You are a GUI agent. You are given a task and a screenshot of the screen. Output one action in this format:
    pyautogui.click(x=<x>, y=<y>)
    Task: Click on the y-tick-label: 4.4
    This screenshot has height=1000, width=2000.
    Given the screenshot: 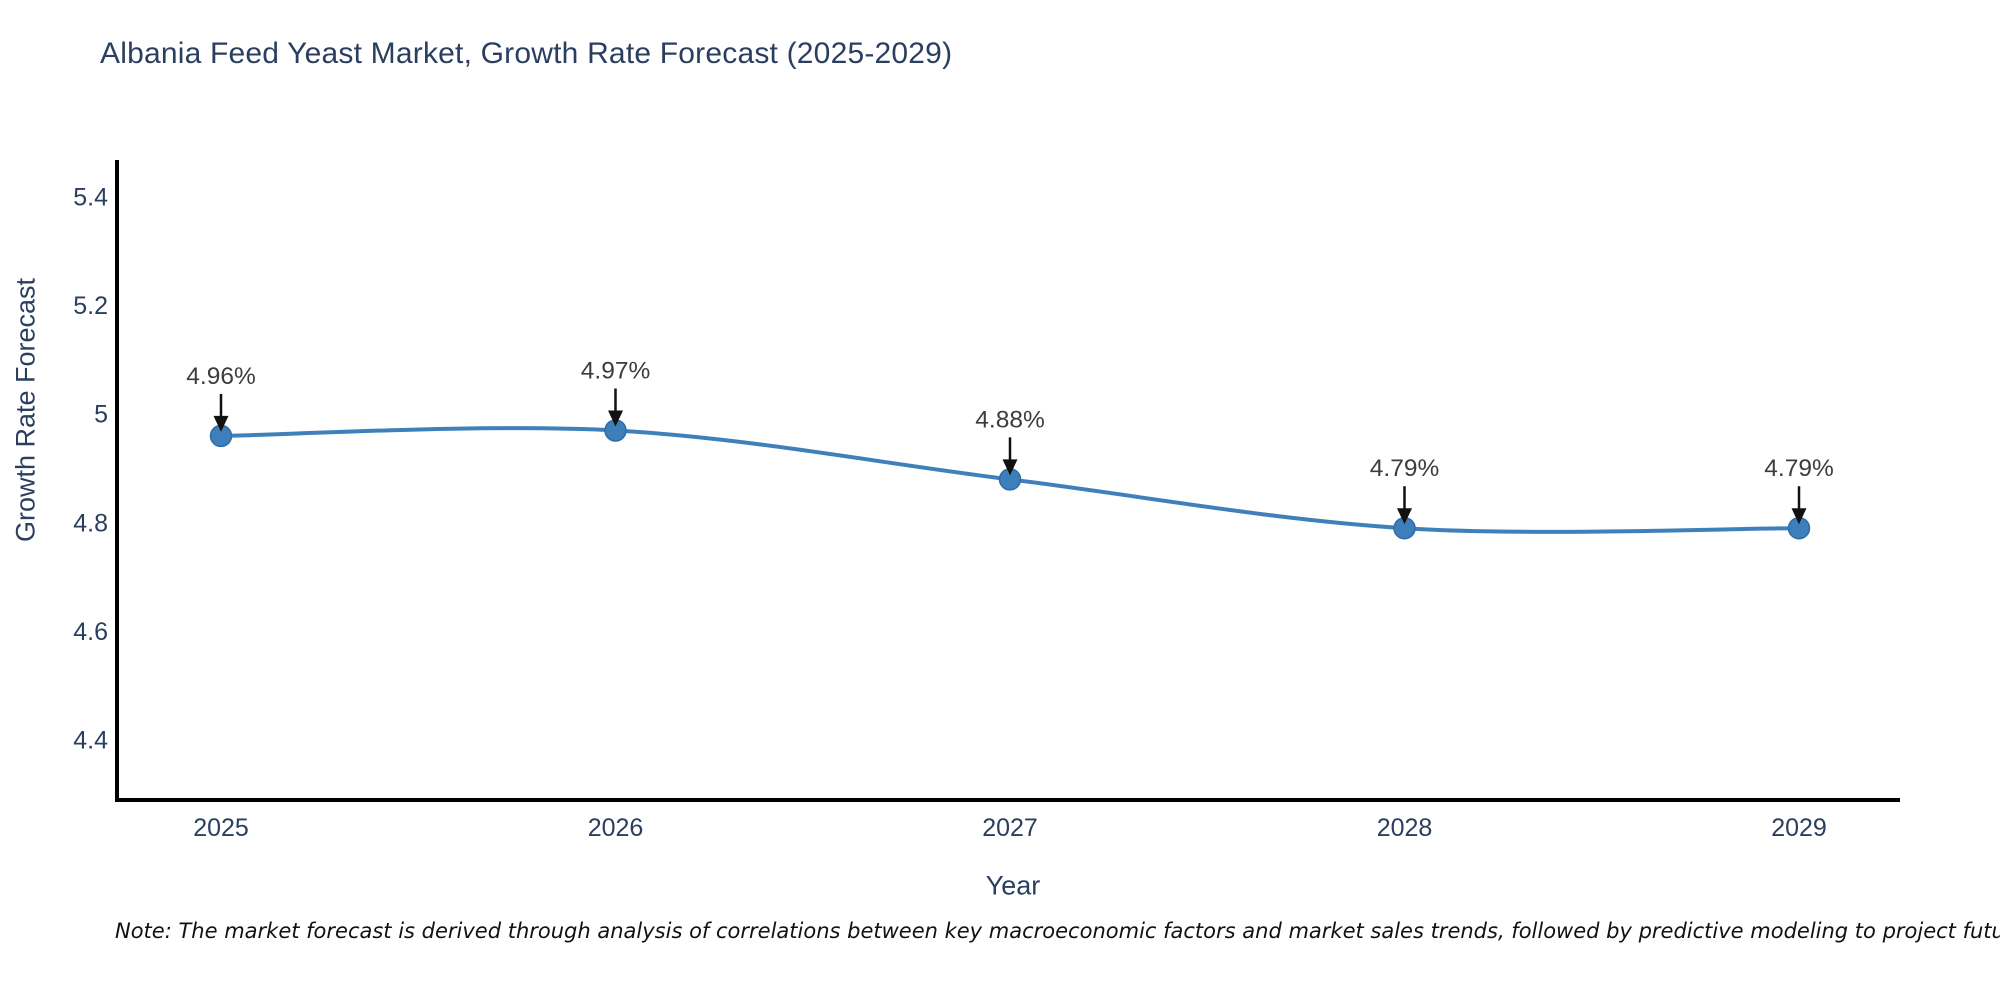 What is the action you would take?
    pyautogui.click(x=90, y=741)
    